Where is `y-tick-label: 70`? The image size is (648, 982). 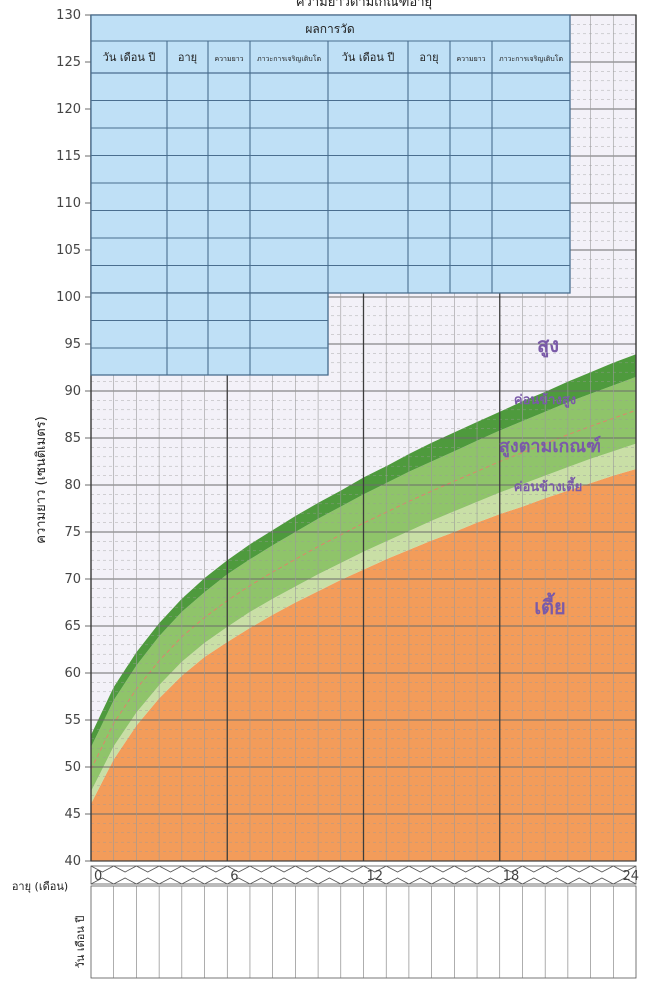 y-tick-label: 70 is located at coordinates (72, 579).